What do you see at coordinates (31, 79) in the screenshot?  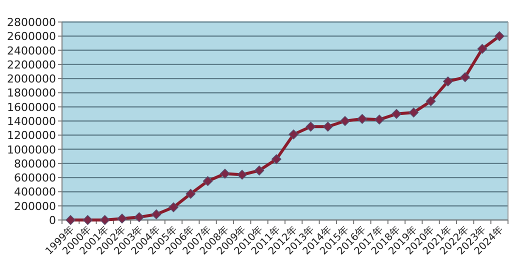 I see `y-tick-label: 2000000` at bounding box center [31, 79].